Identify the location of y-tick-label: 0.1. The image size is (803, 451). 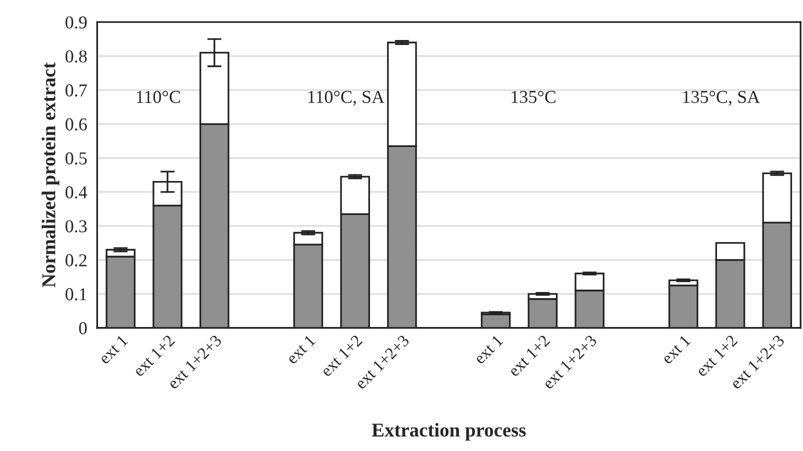
(76, 294).